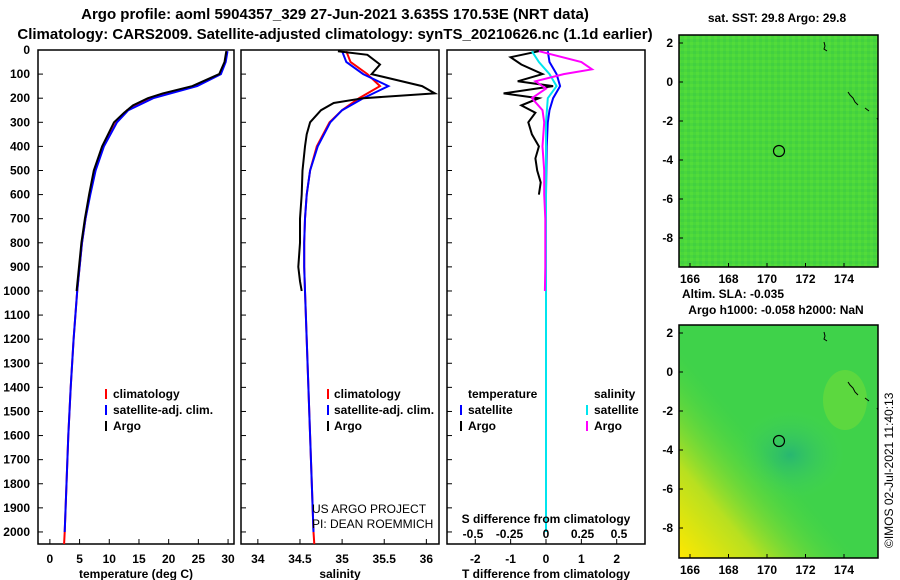  Describe the element at coordinates (79, 559) in the screenshot. I see `x-tick-label: 5` at that location.